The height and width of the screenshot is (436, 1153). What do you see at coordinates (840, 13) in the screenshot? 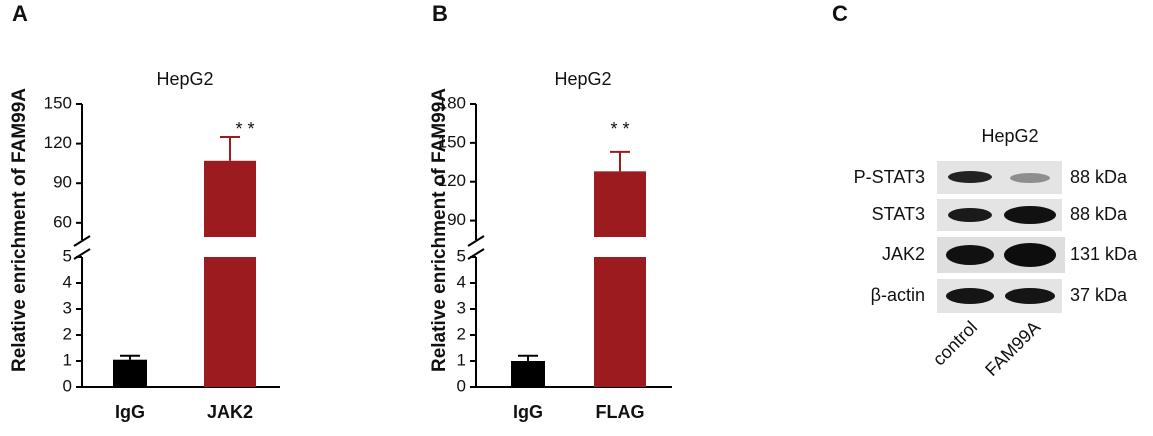
I see `panel-letter: C` at bounding box center [840, 13].